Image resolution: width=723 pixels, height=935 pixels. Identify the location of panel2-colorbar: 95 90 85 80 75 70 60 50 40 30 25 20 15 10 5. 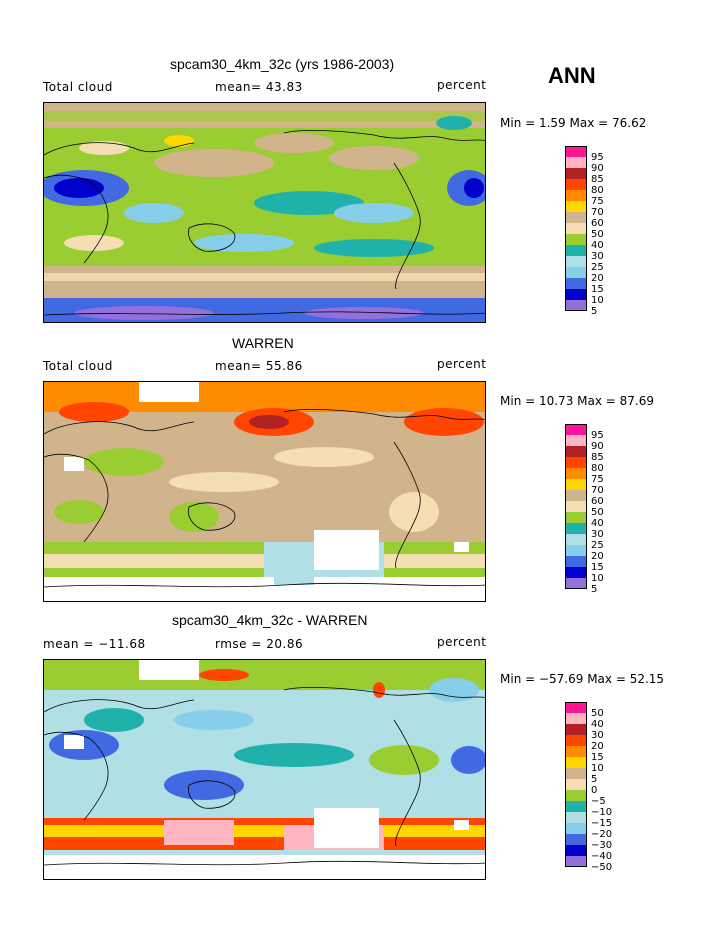
(584, 509).